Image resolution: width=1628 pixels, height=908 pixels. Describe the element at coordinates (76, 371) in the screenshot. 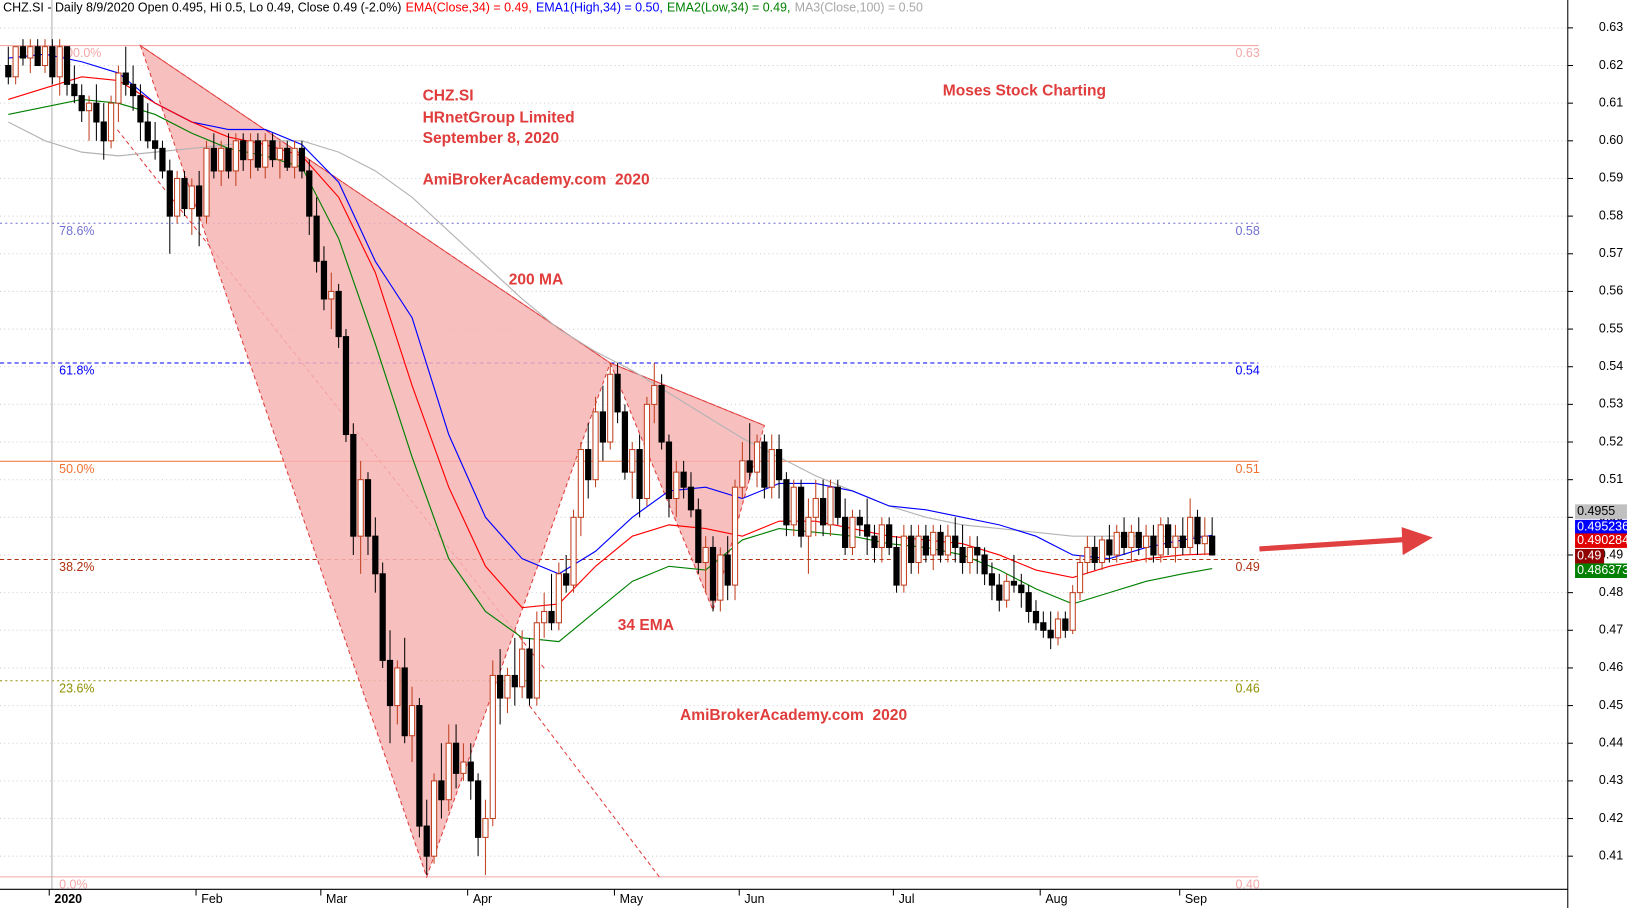

I see `fib-percent-label: 61.8%` at that location.